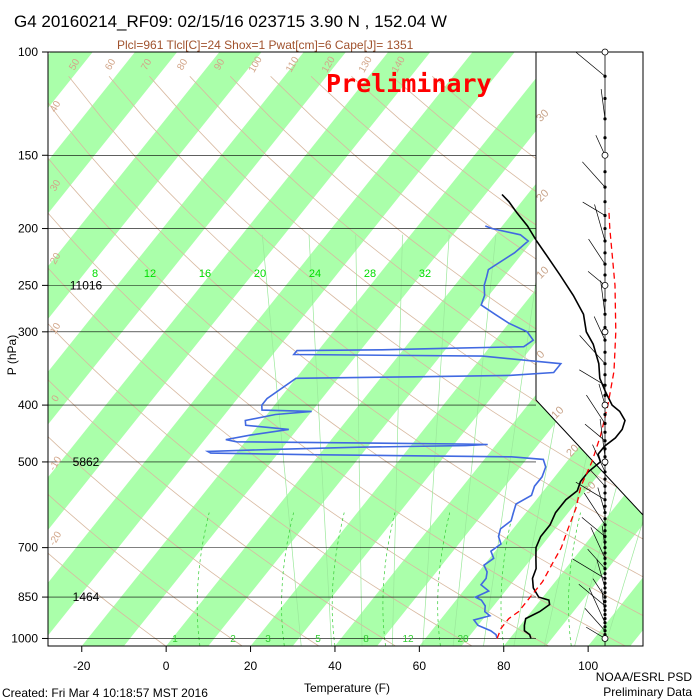  Describe the element at coordinates (55, 186) in the screenshot. I see `dry-adiabat-label: 30` at that location.